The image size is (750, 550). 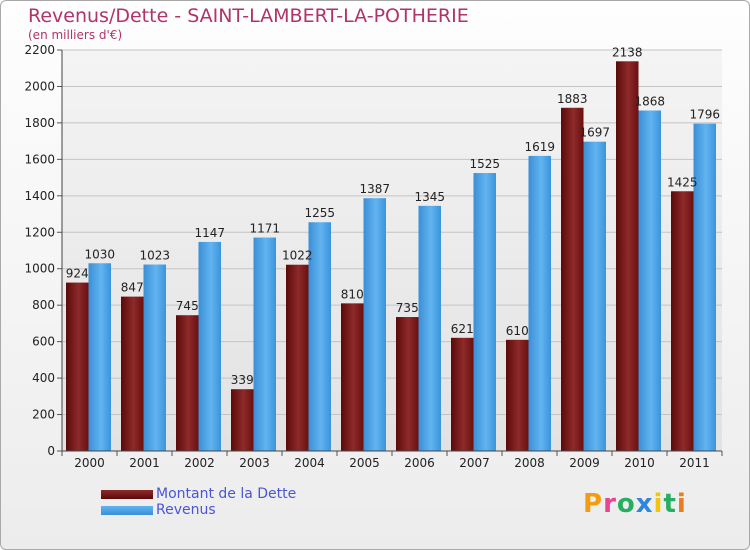 What do you see at coordinates (242, 380) in the screenshot?
I see `data-label-debt-2003: 339` at bounding box center [242, 380].